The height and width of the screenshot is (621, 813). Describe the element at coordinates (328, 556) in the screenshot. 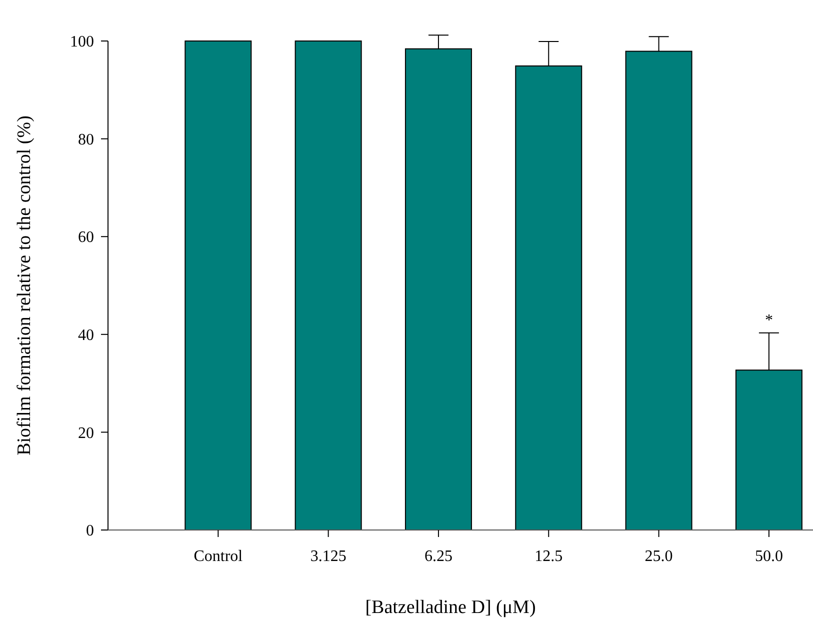

I see `x-tick-label: 3.125` at that location.